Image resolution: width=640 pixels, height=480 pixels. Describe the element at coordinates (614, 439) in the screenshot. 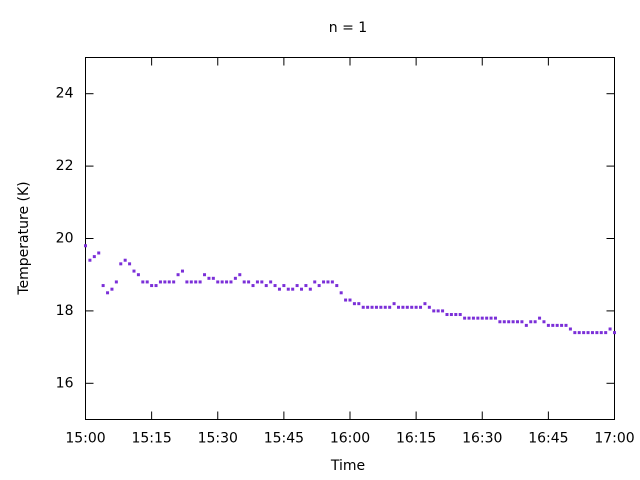

I see `x-tick-label: 17:00` at that location.